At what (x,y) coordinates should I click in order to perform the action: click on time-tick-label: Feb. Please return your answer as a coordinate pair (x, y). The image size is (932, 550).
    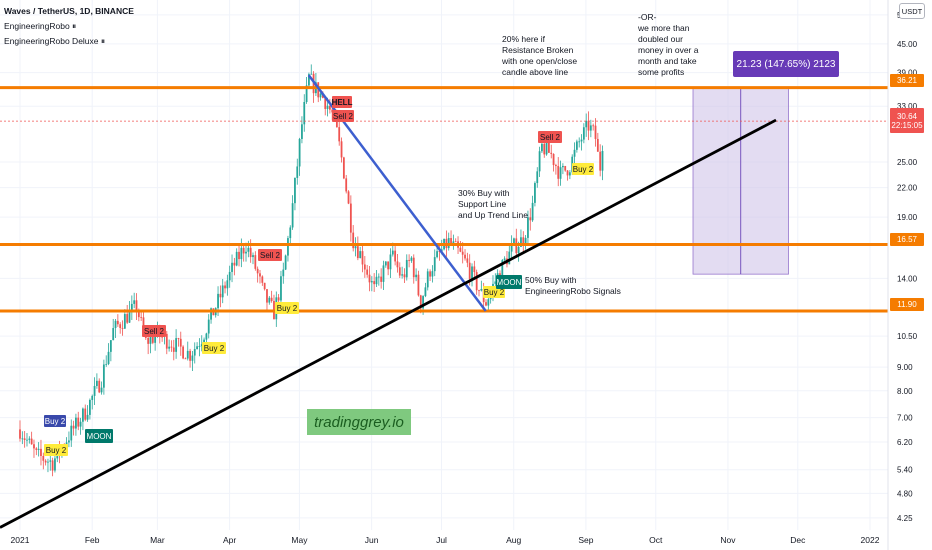
    Looking at the image, I should click on (92, 540).